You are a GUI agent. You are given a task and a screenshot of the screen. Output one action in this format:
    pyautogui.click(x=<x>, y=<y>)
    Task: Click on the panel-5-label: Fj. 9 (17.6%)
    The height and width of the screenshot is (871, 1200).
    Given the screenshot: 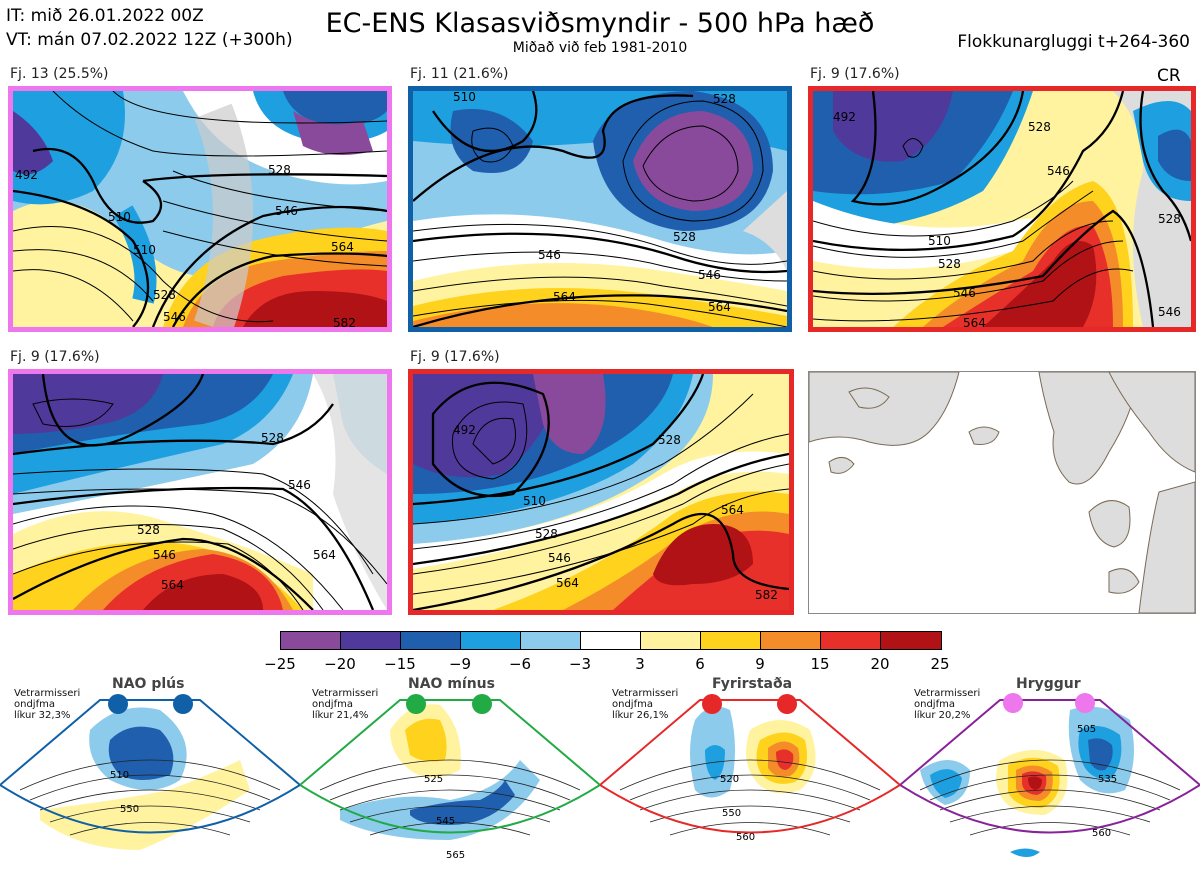 What is the action you would take?
    pyautogui.click(x=455, y=357)
    